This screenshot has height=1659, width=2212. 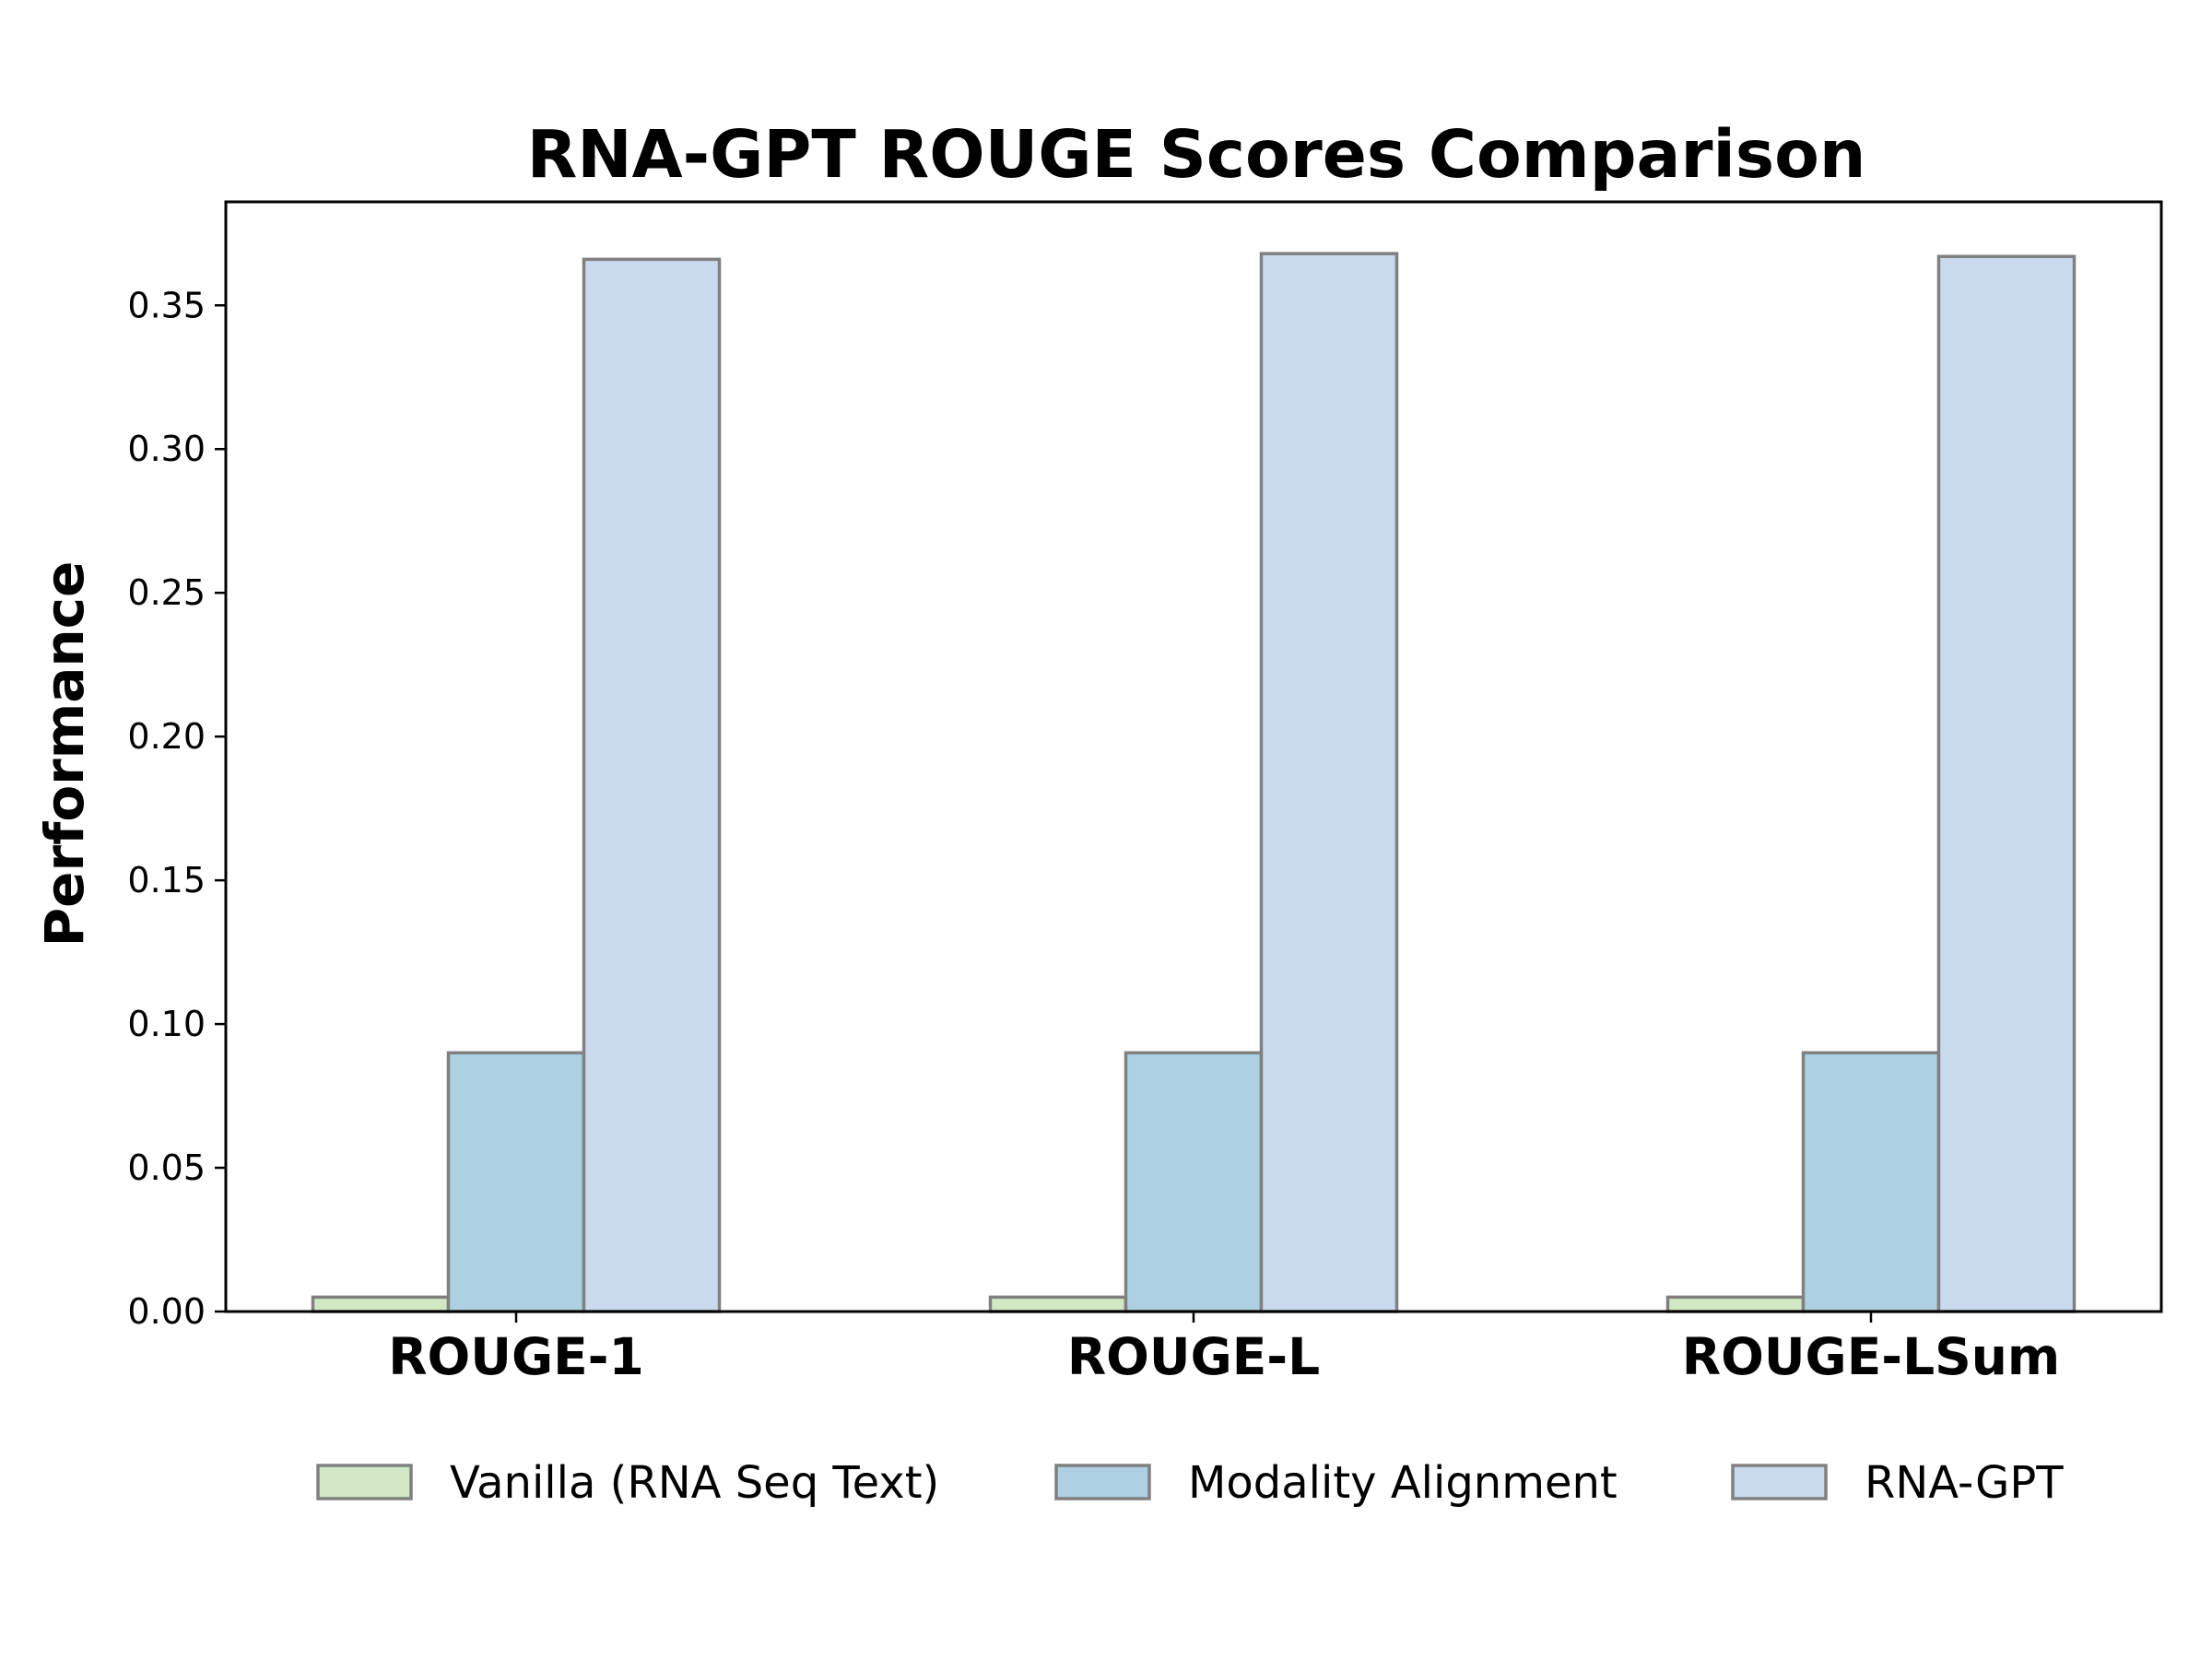 I want to click on y-tick-label: 0.25, so click(x=166, y=592).